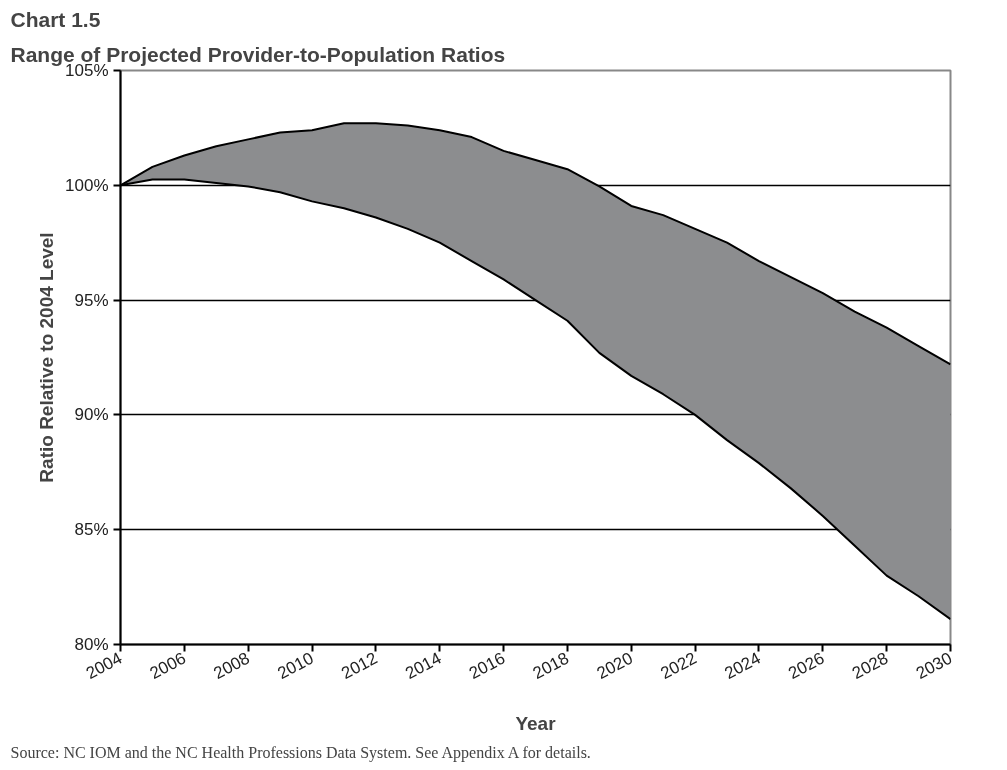 This screenshot has width=1007, height=770. What do you see at coordinates (423, 666) in the screenshot?
I see `x-tick-label: 2014` at bounding box center [423, 666].